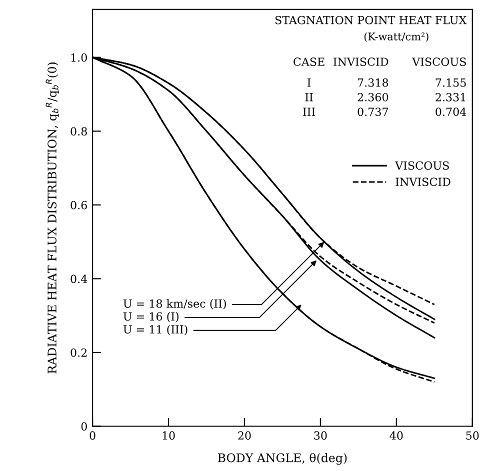  Describe the element at coordinates (396, 37) in the screenshot. I see `annotation: (K-watt/cm²)` at that location.